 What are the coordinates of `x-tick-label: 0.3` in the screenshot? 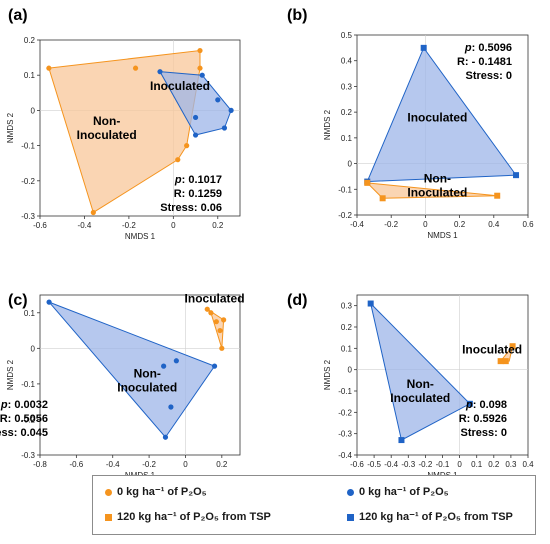 It's located at (511, 464).